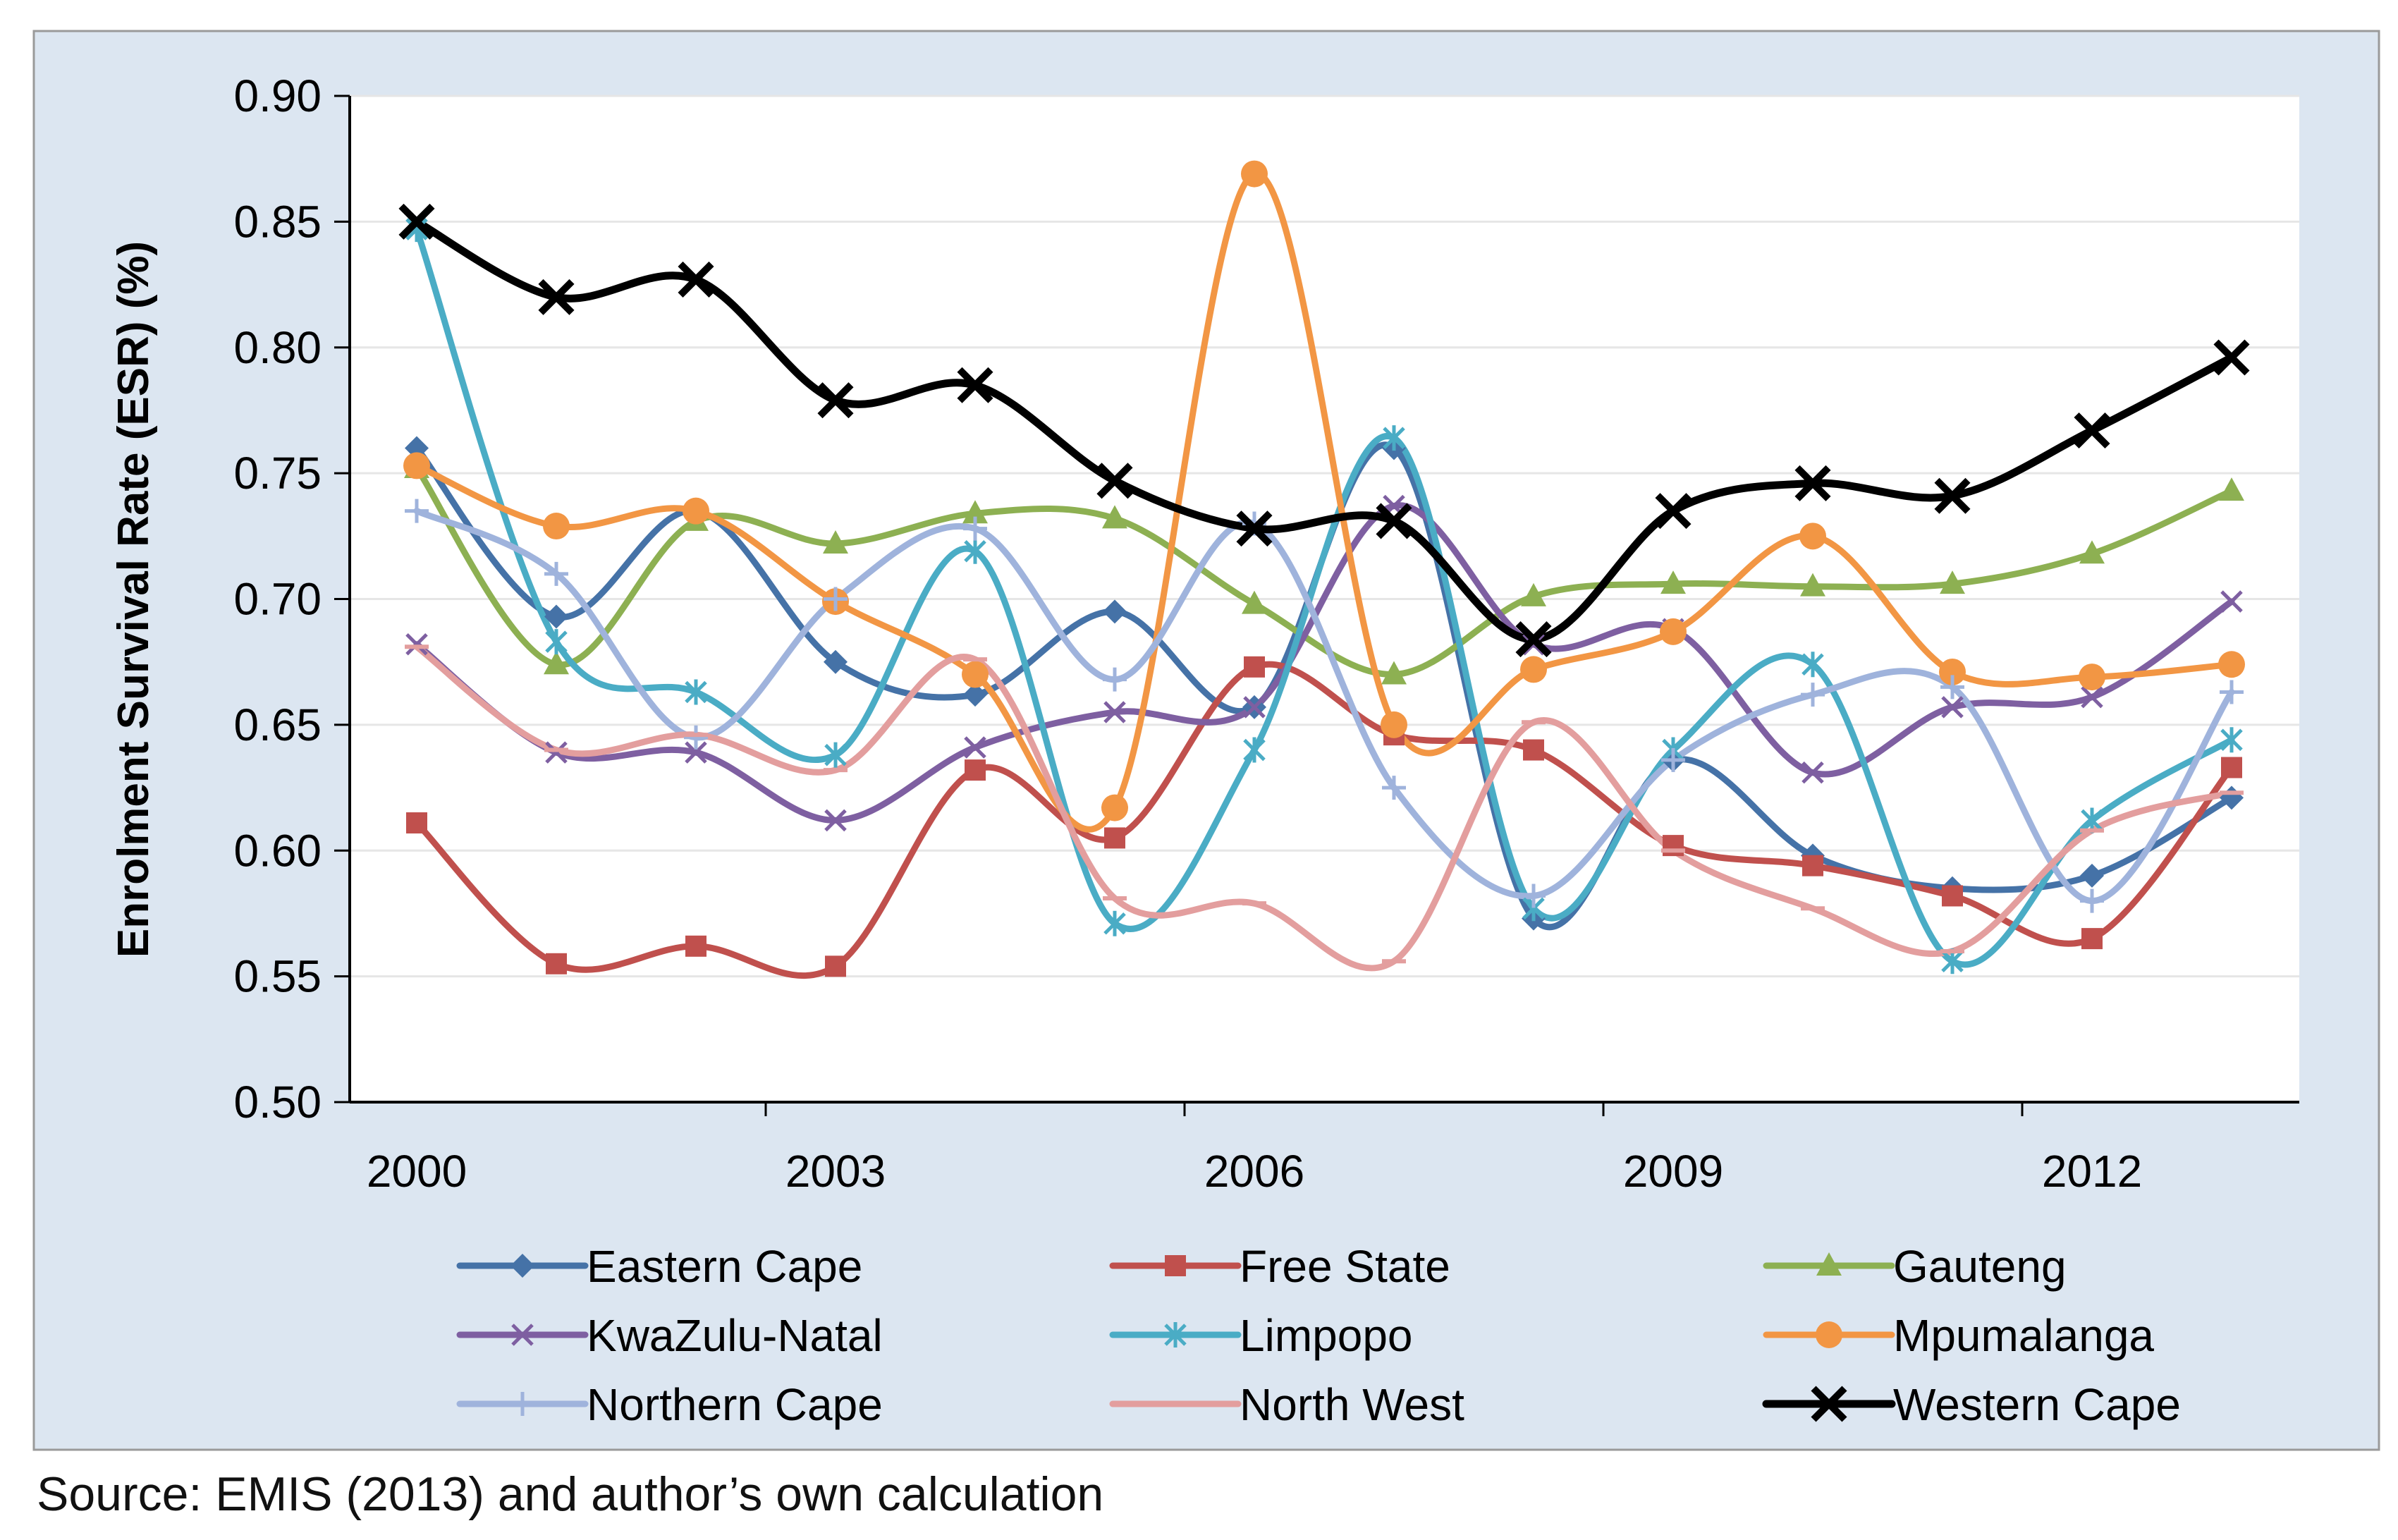 The width and height of the screenshot is (2398, 1540). I want to click on x-tick-label: 2000, so click(417, 1172).